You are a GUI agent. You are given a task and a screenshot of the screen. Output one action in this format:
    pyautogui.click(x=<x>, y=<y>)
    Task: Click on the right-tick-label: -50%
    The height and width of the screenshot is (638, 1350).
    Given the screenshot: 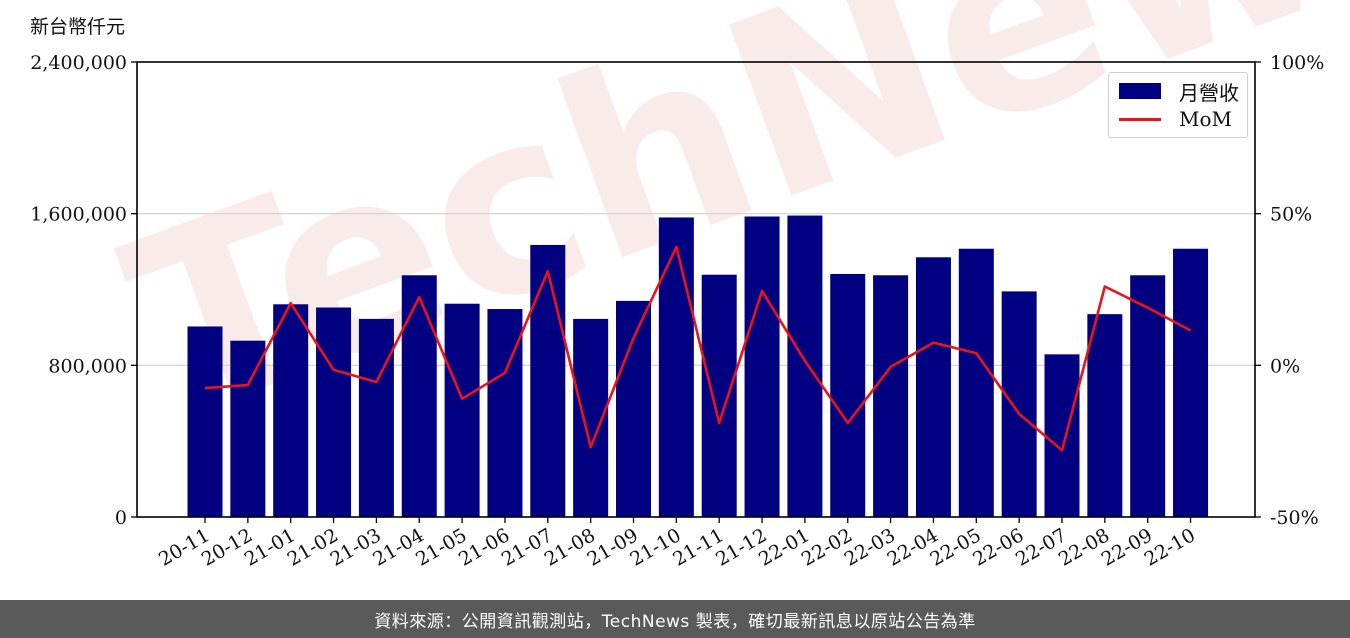 What is the action you would take?
    pyautogui.click(x=1294, y=518)
    